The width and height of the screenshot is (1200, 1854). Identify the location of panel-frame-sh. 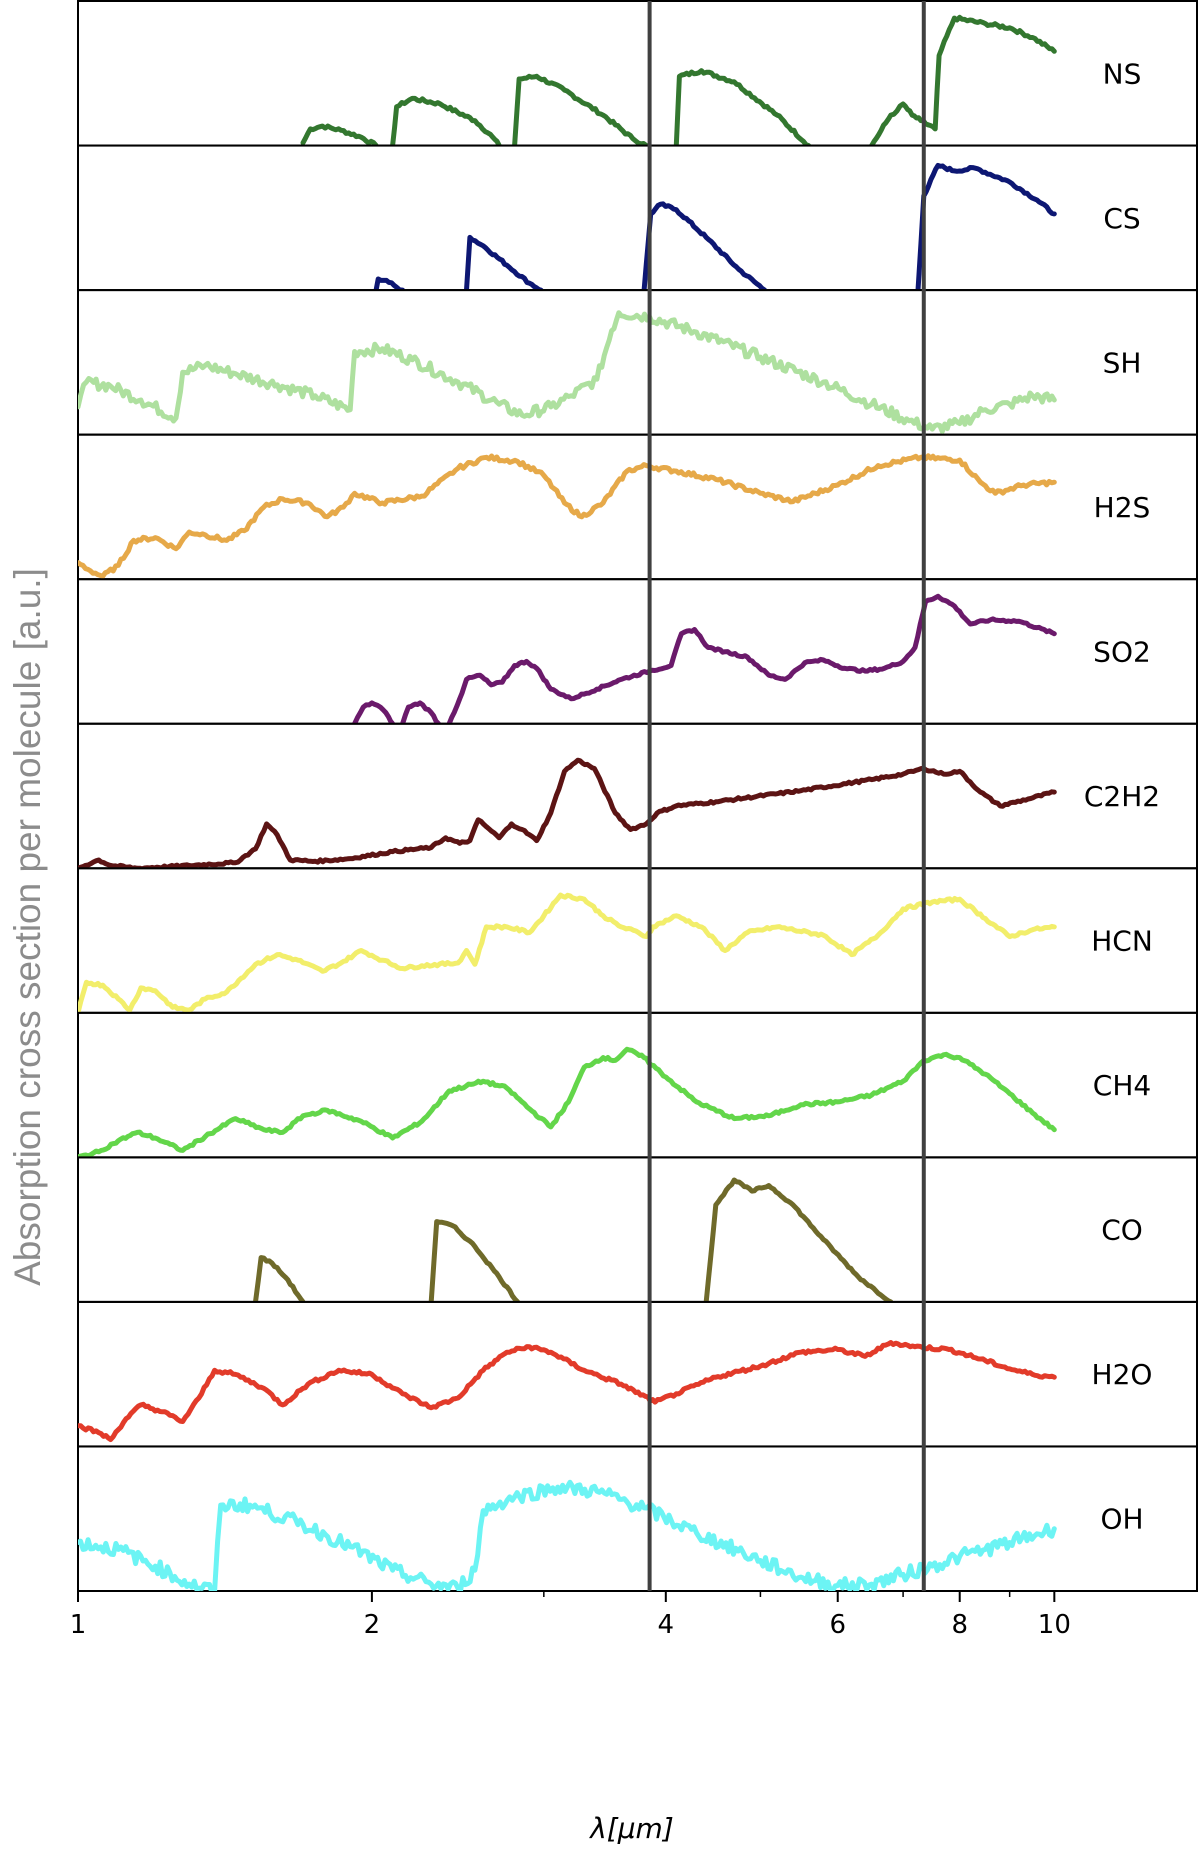
(637, 362).